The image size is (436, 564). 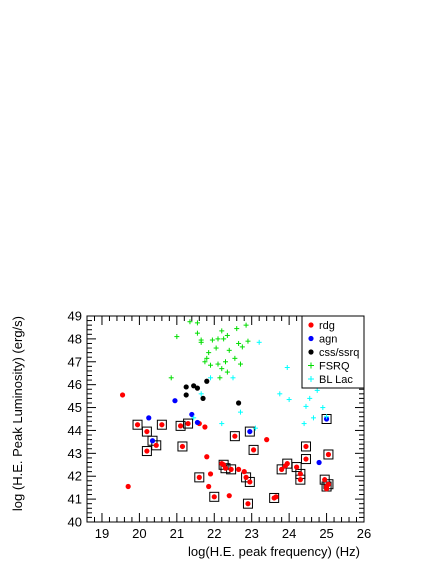 What do you see at coordinates (364, 533) in the screenshot?
I see `x-tick-label: 26` at bounding box center [364, 533].